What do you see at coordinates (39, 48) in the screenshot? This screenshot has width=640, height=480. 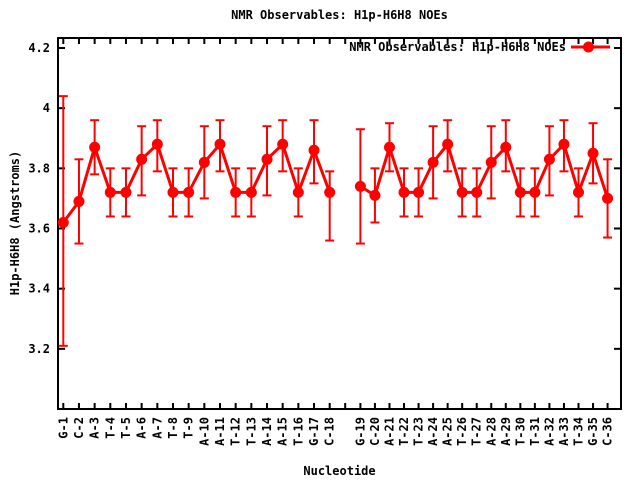 I see `y-tick-label: 4.2` at bounding box center [39, 48].